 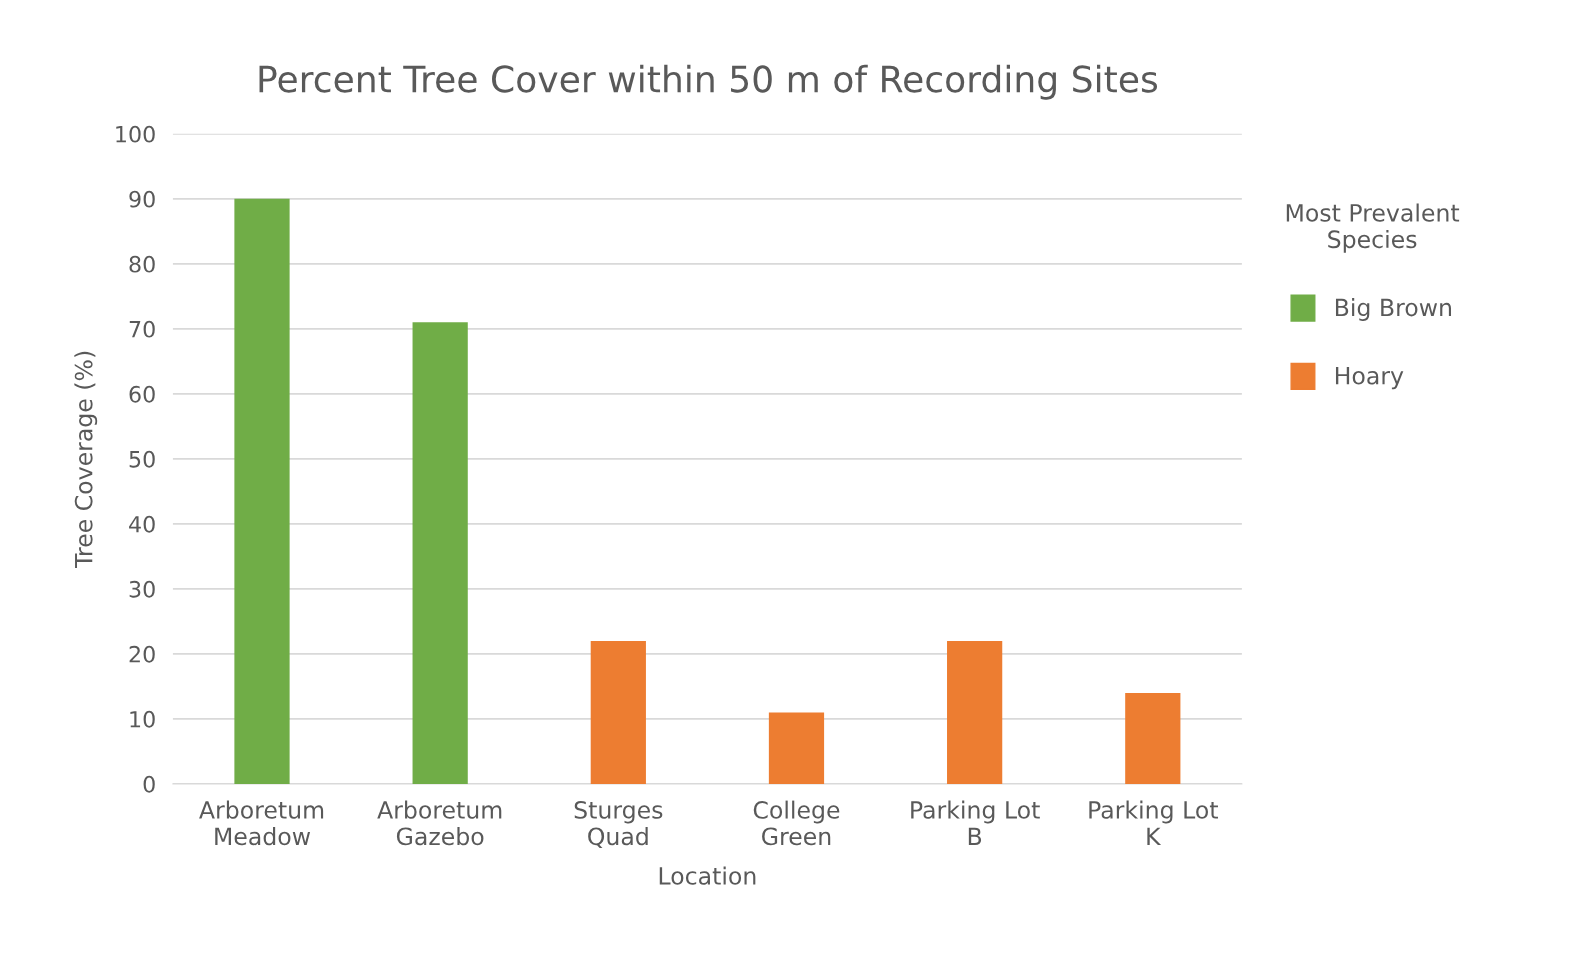 I want to click on x-tick-label: Arboretum Meadow, so click(x=261, y=823).